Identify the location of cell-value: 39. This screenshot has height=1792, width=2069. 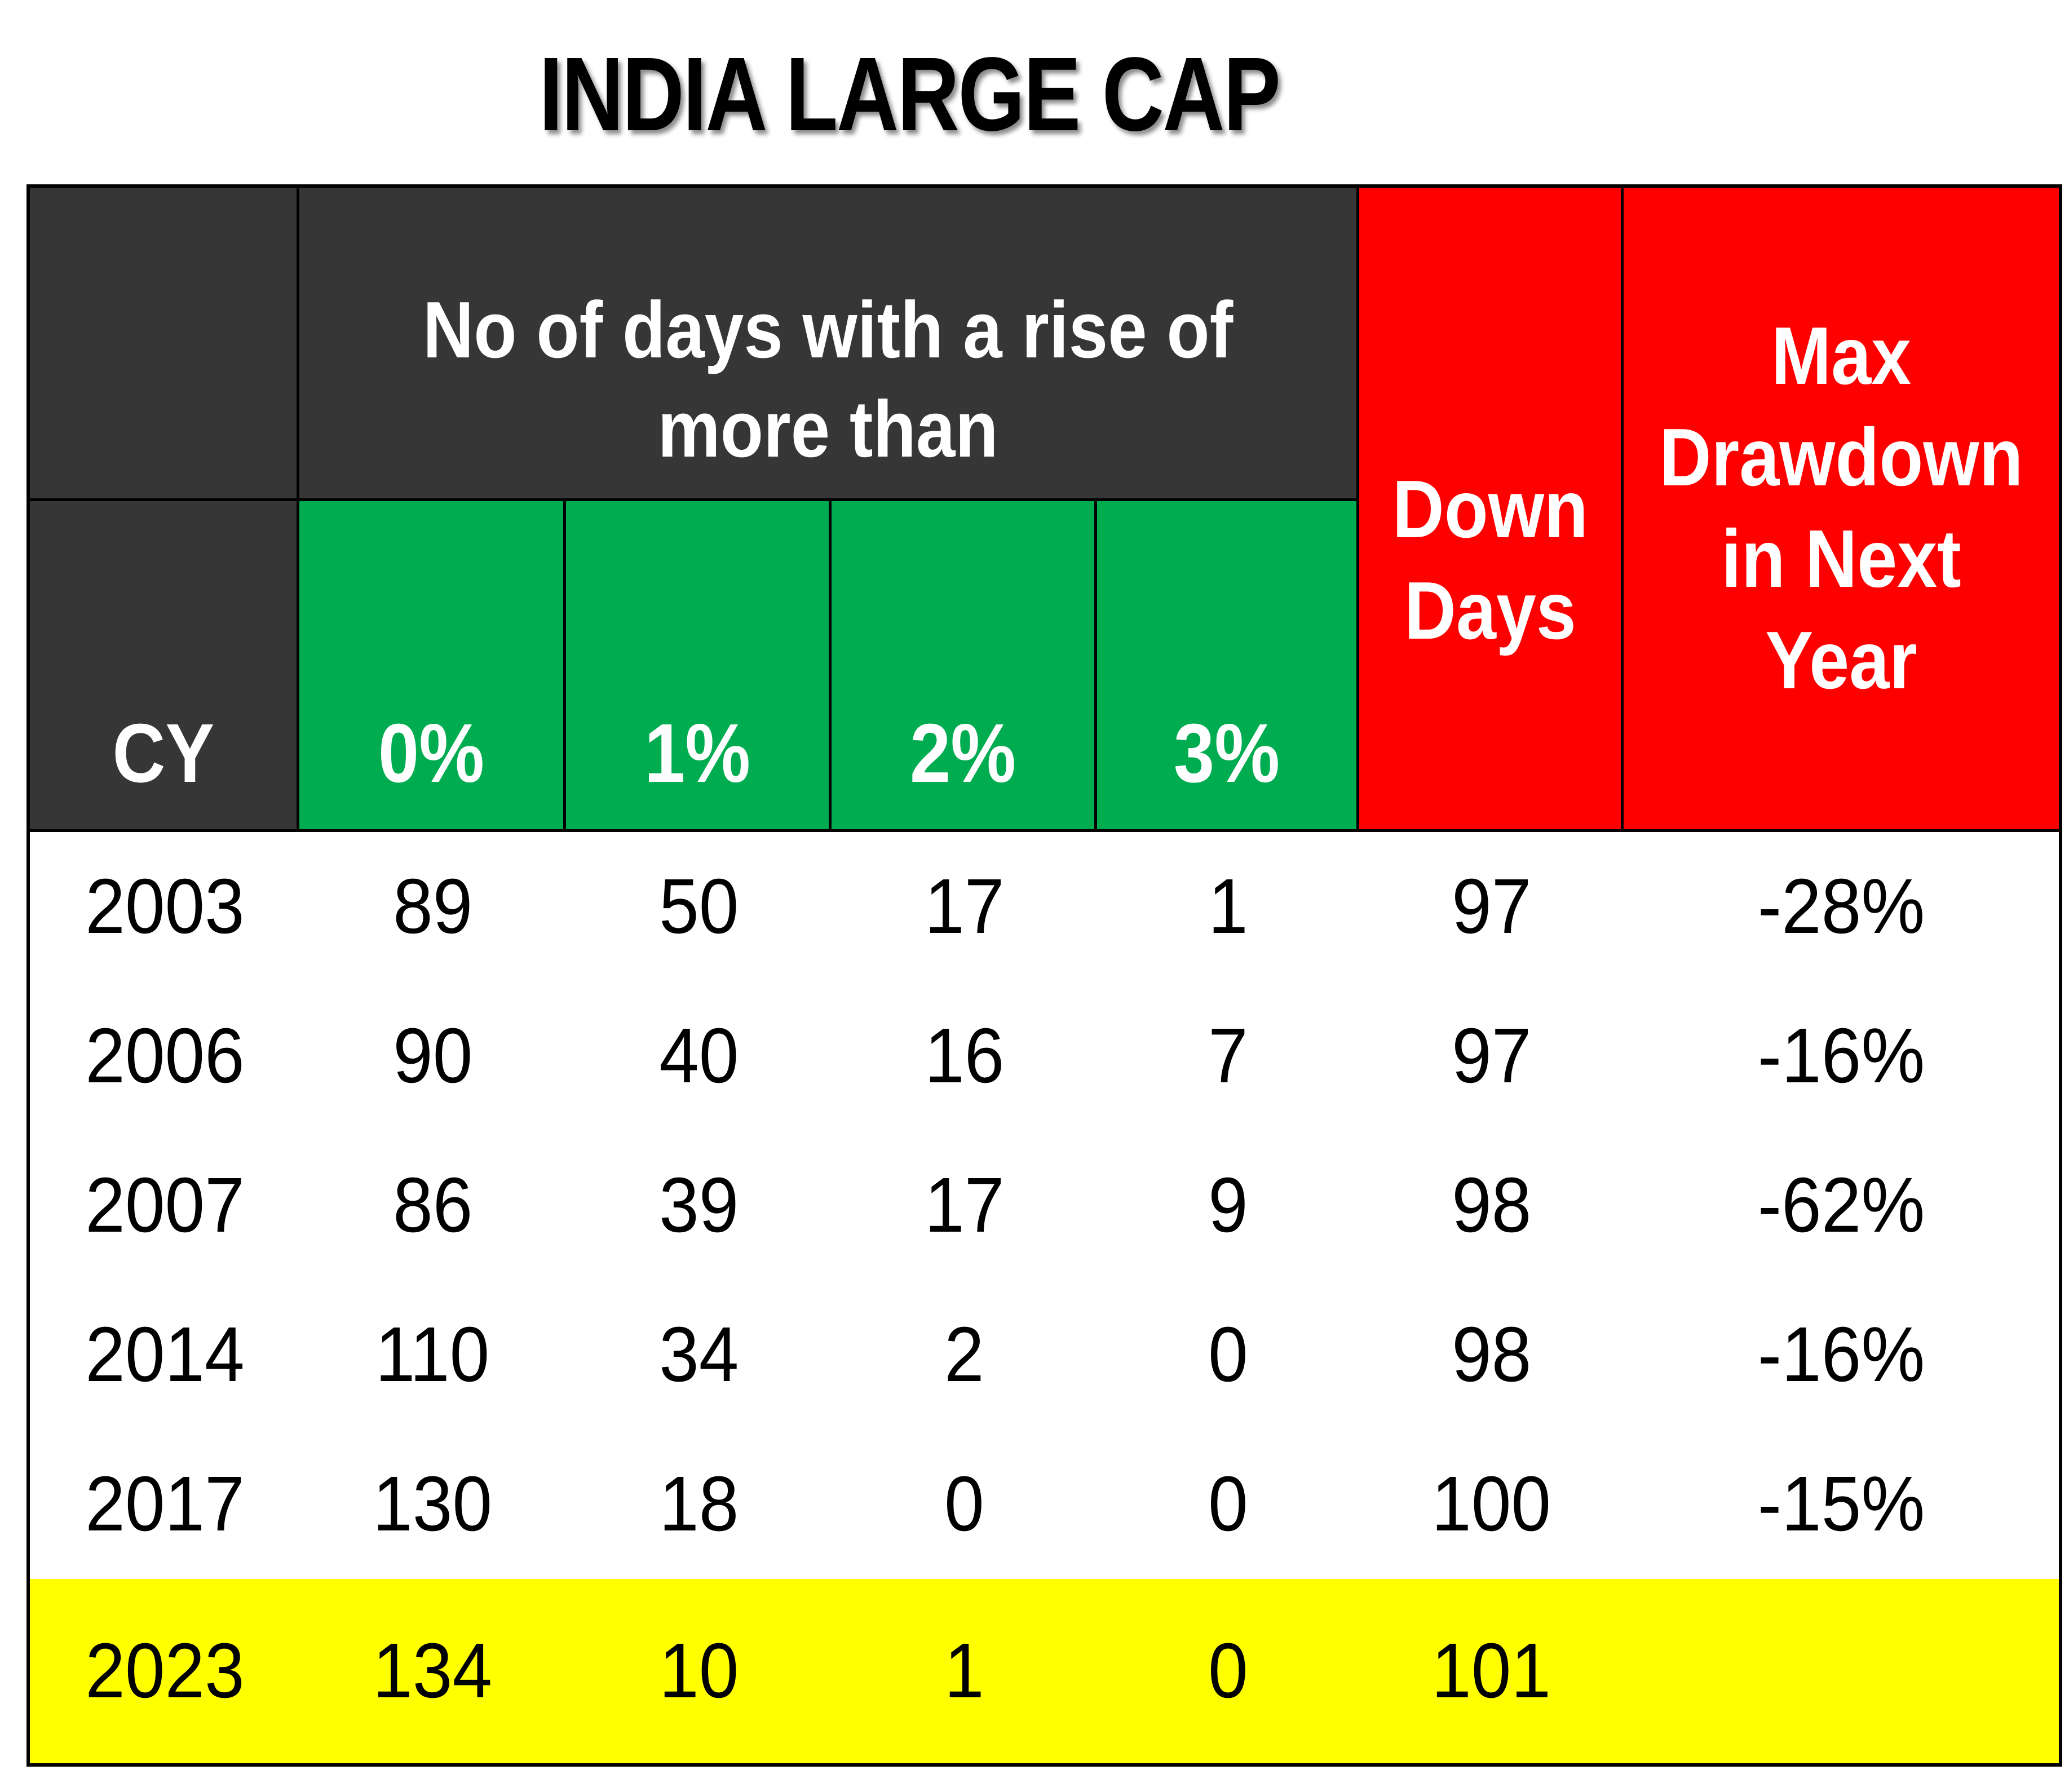
(699, 1205).